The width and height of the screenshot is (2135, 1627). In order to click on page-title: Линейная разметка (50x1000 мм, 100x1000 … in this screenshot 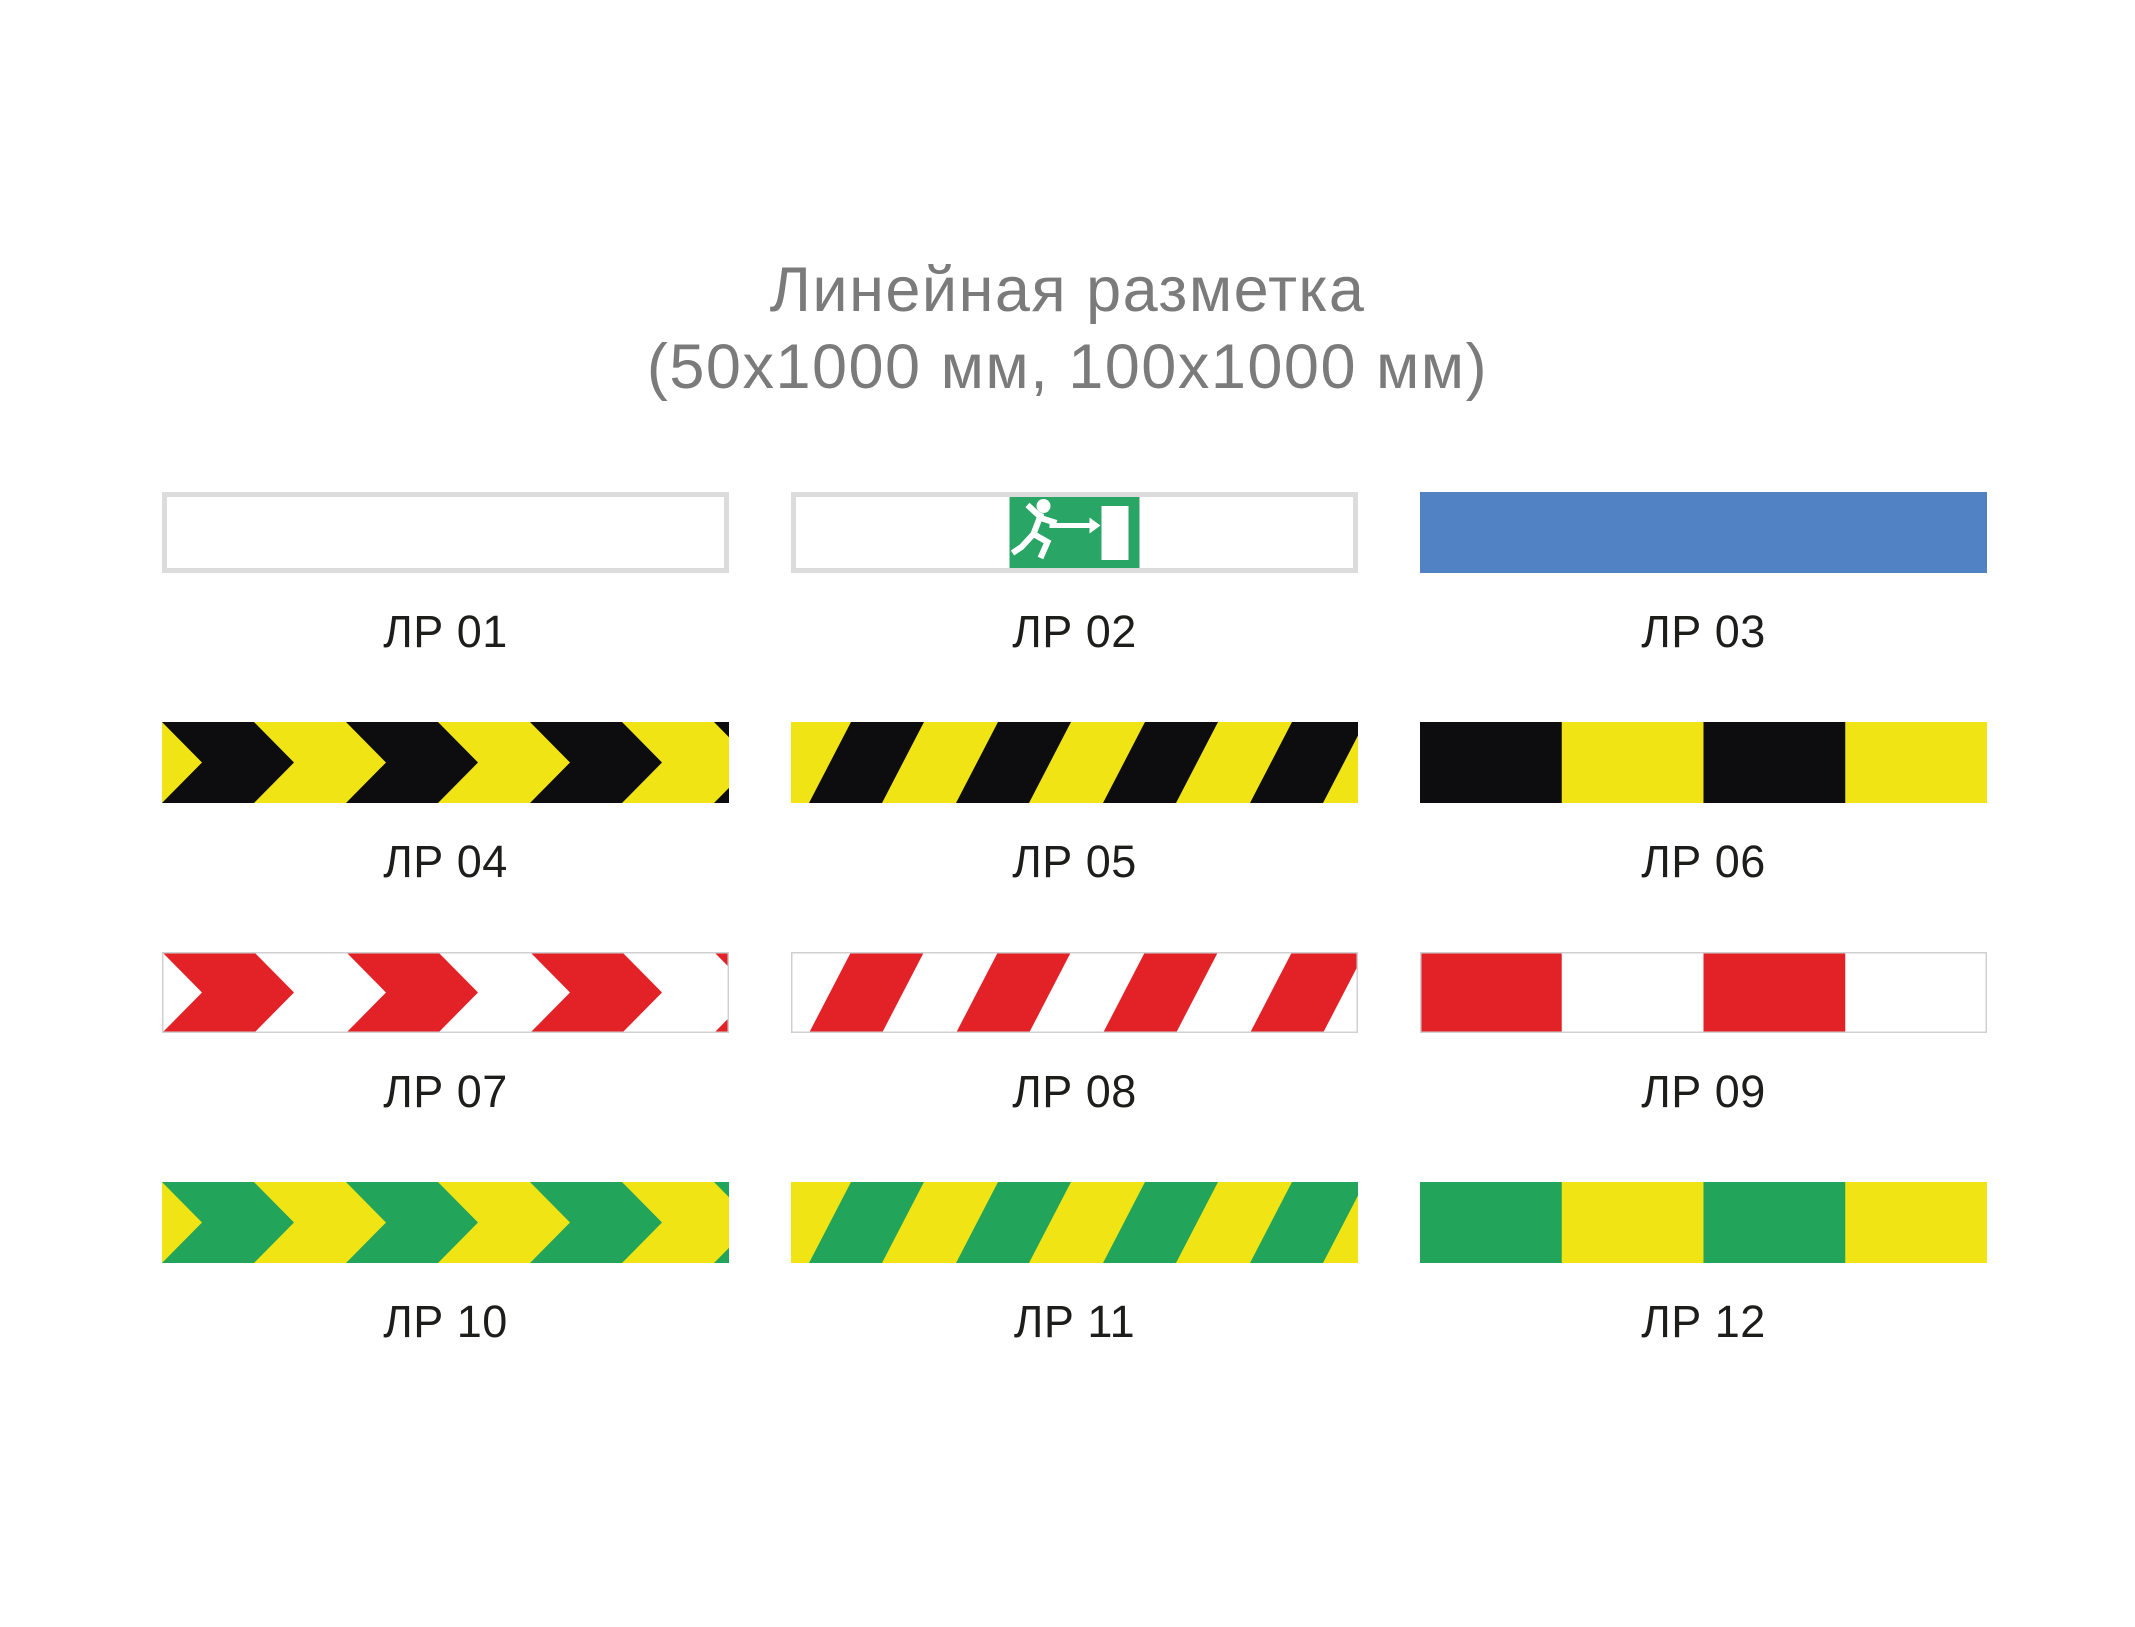, I will do `click(1067, 329)`.